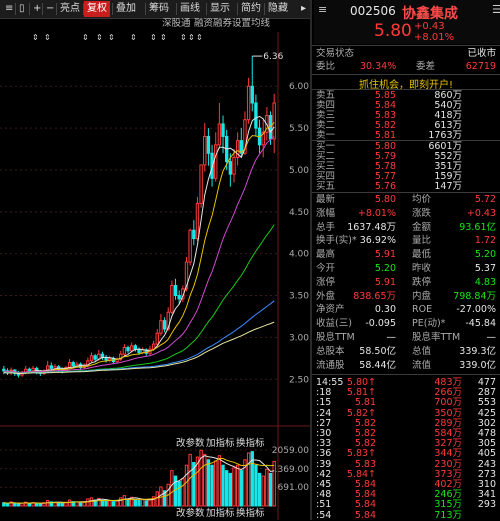 This screenshot has width=500, height=521. Describe the element at coordinates (323, 9) in the screenshot. I see `ticker-collapse-icon: ≡` at that location.